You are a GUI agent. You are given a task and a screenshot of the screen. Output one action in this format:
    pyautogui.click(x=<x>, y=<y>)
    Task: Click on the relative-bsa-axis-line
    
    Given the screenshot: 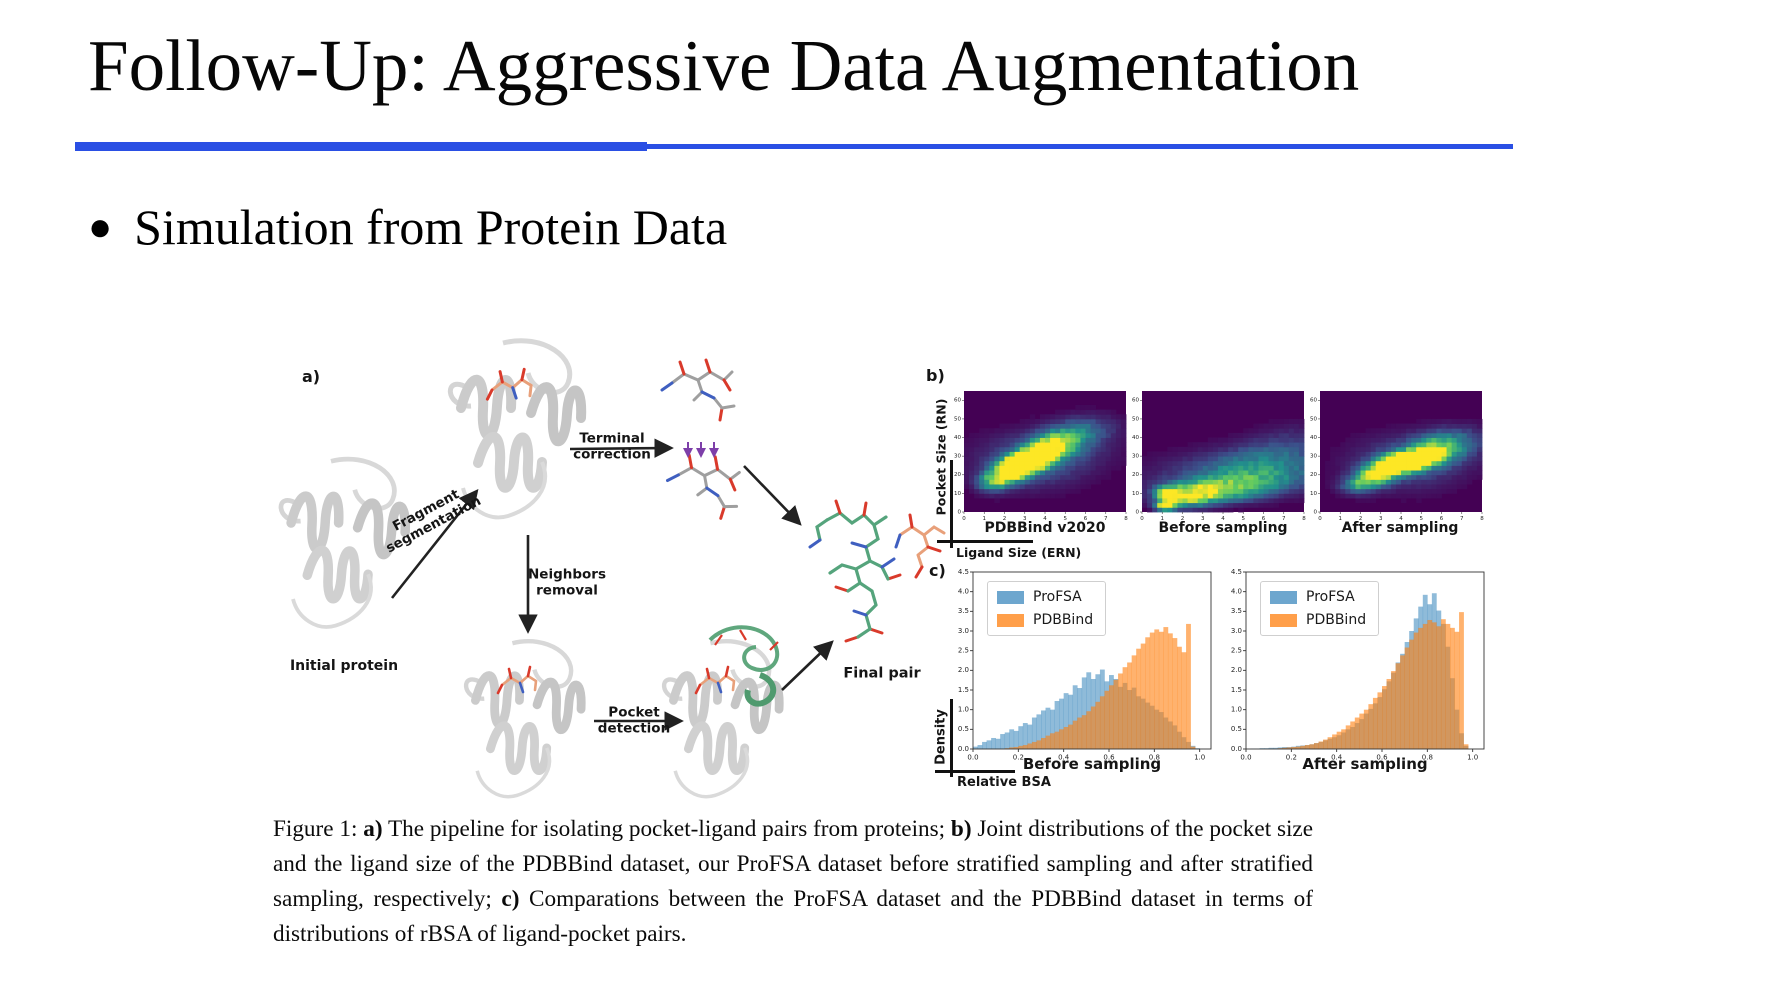 What is the action you would take?
    pyautogui.click(x=975, y=771)
    